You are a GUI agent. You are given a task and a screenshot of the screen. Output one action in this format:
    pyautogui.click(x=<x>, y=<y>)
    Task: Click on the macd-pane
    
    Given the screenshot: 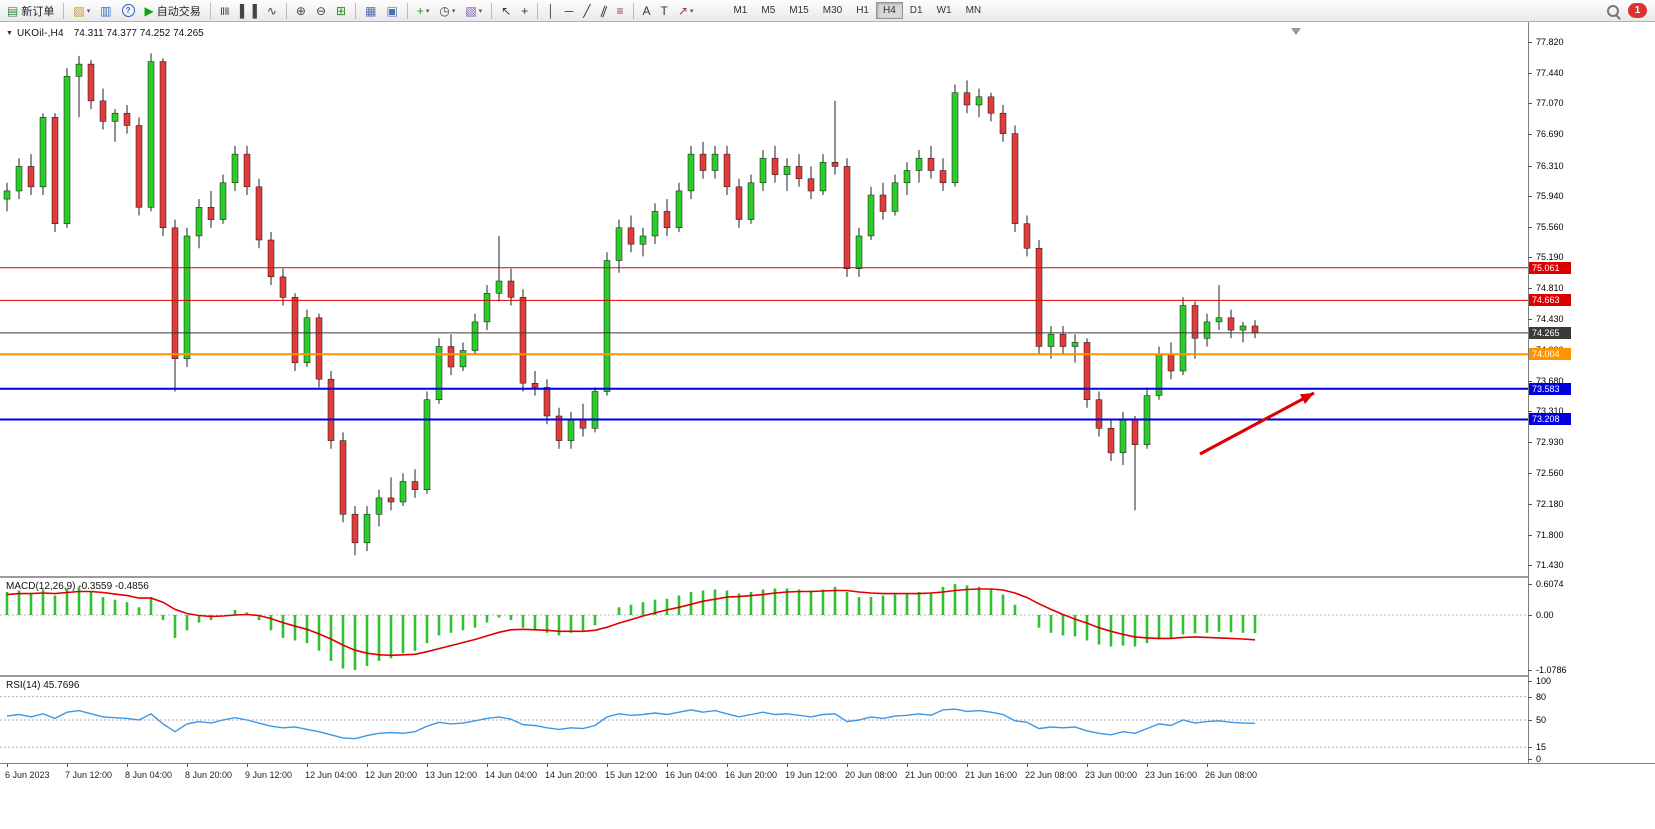 What is the action you would take?
    pyautogui.click(x=764, y=626)
    